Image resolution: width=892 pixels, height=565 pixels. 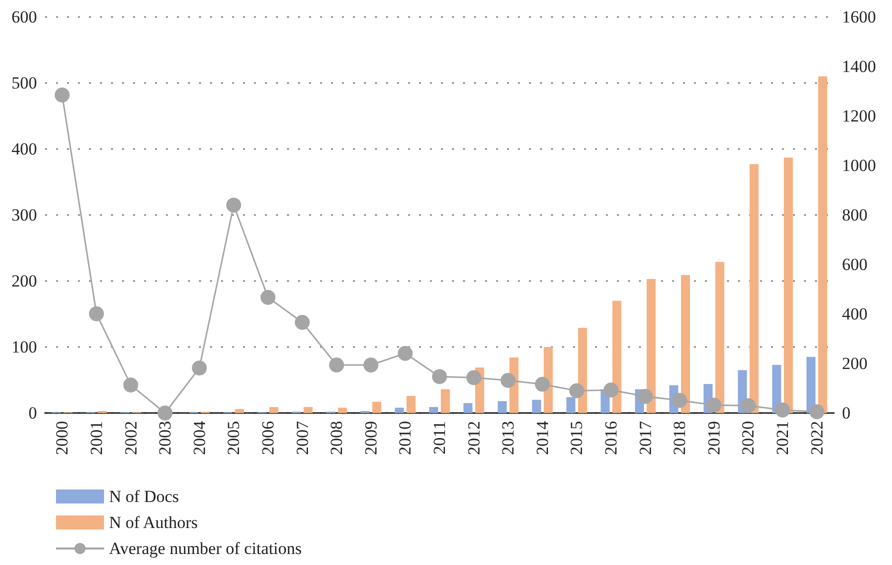 What do you see at coordinates (645, 437) in the screenshot?
I see `x-tick-label: 2017` at bounding box center [645, 437].